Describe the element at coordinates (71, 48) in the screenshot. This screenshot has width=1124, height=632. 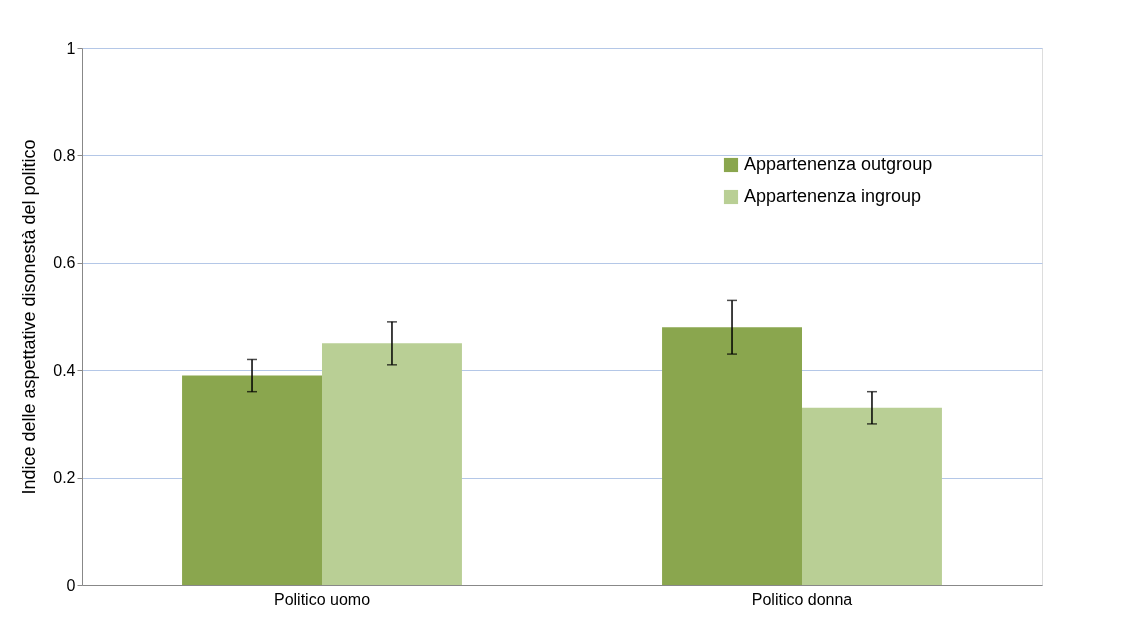
I see `y-tick-label: 1` at that location.